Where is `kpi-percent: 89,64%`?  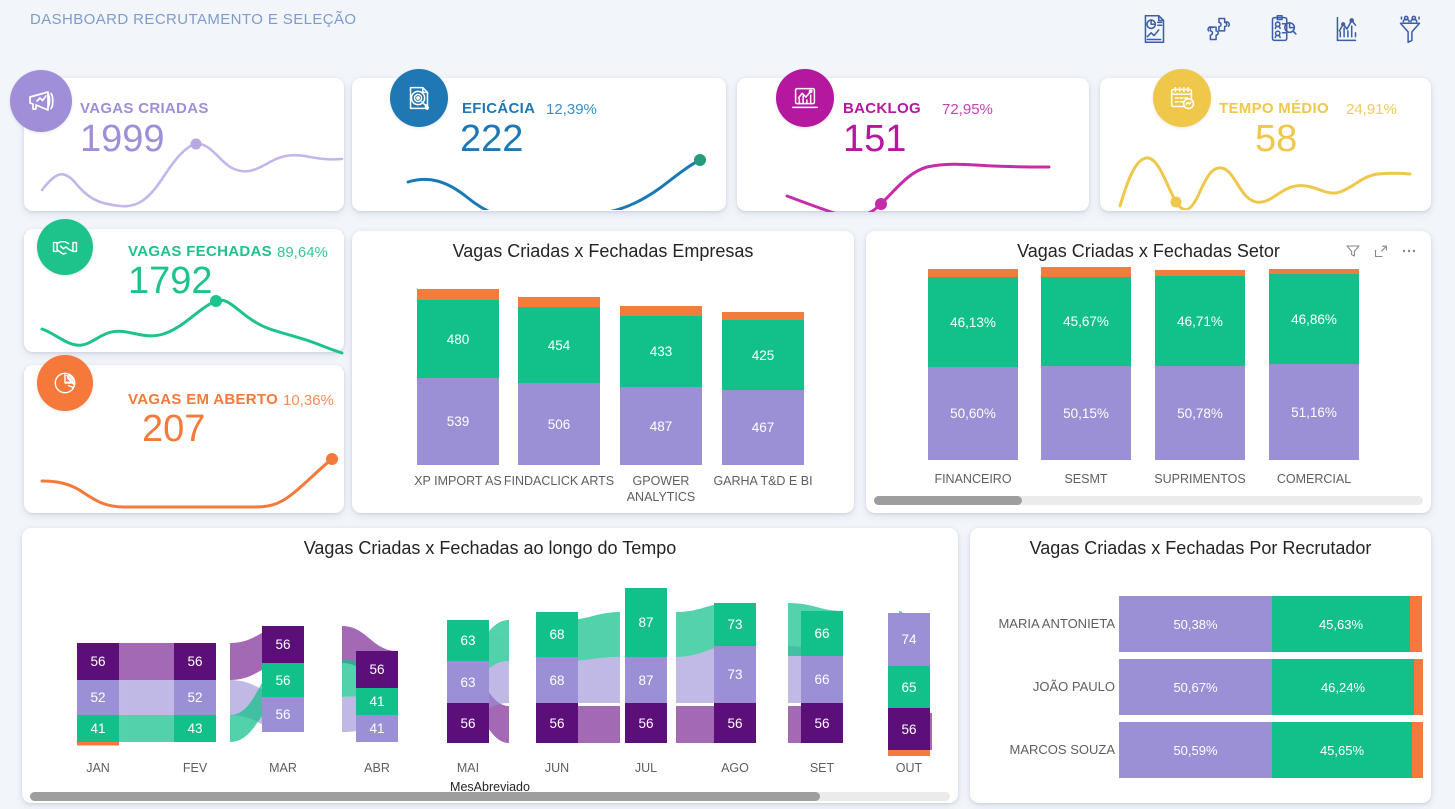
kpi-percent: 89,64% is located at coordinates (302, 252).